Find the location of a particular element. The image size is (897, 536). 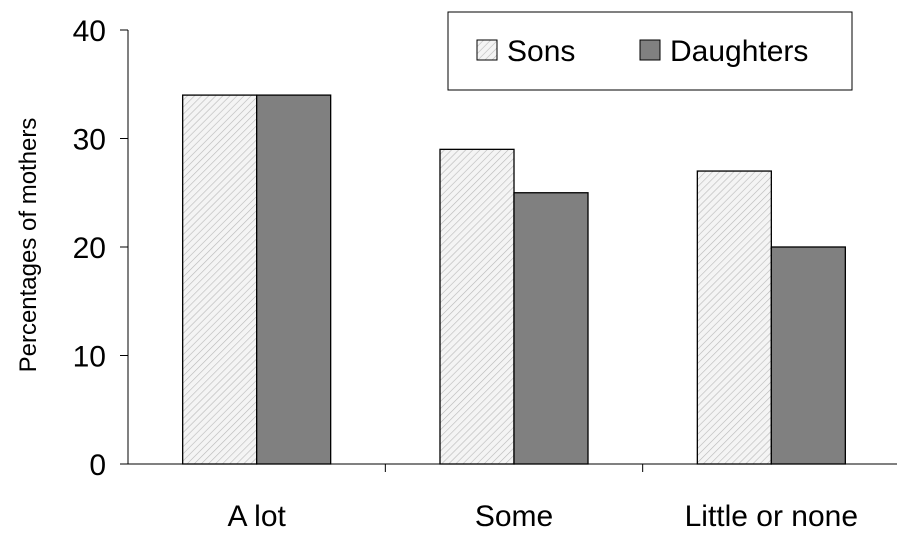

y-tick-label: 40 is located at coordinates (89, 31).